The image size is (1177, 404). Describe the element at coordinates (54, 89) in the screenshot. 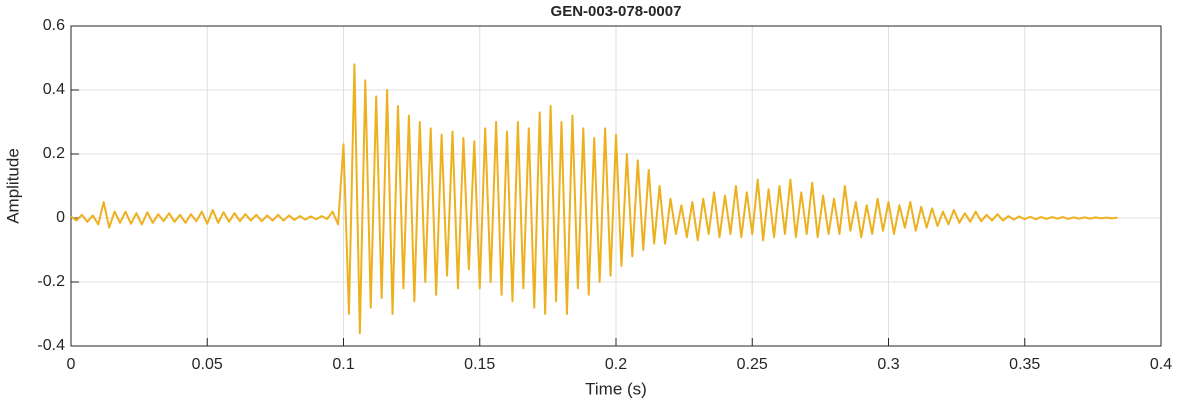

I see `y-tick-label: 0.4` at that location.